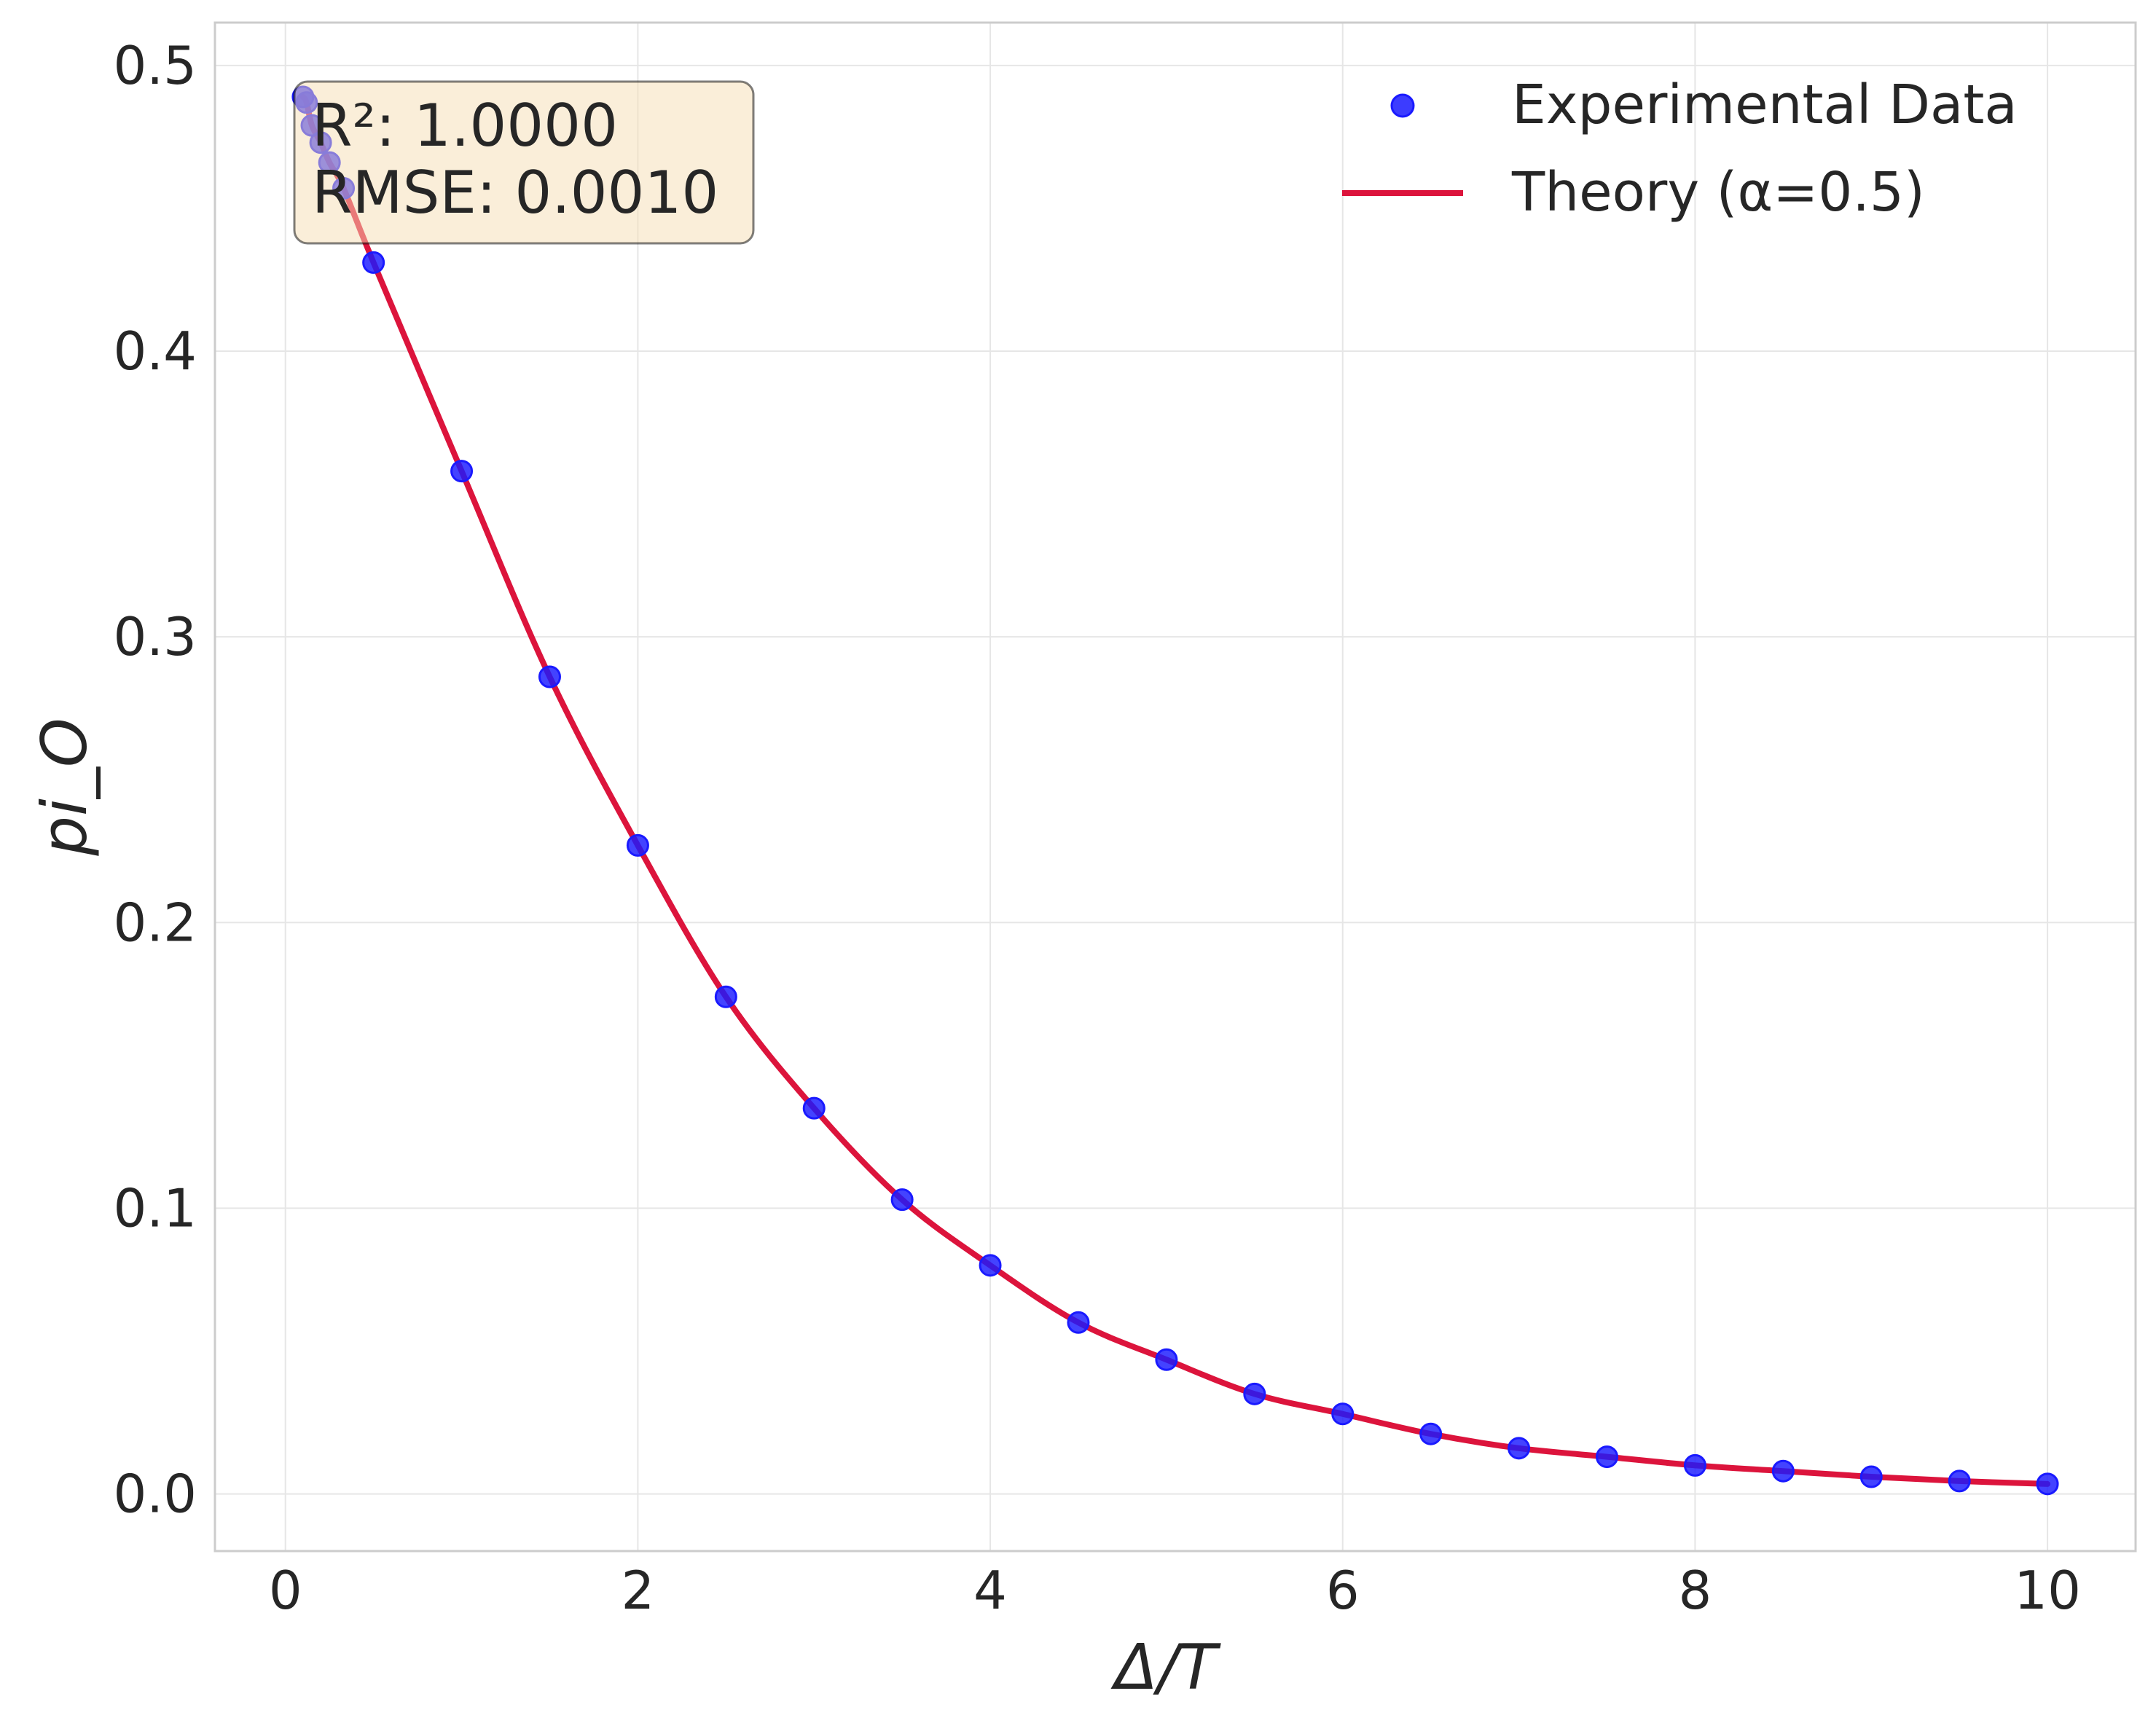 The image size is (2156, 1723). Describe the element at coordinates (1695, 1590) in the screenshot. I see `x-tick-label-4: 8` at that location.